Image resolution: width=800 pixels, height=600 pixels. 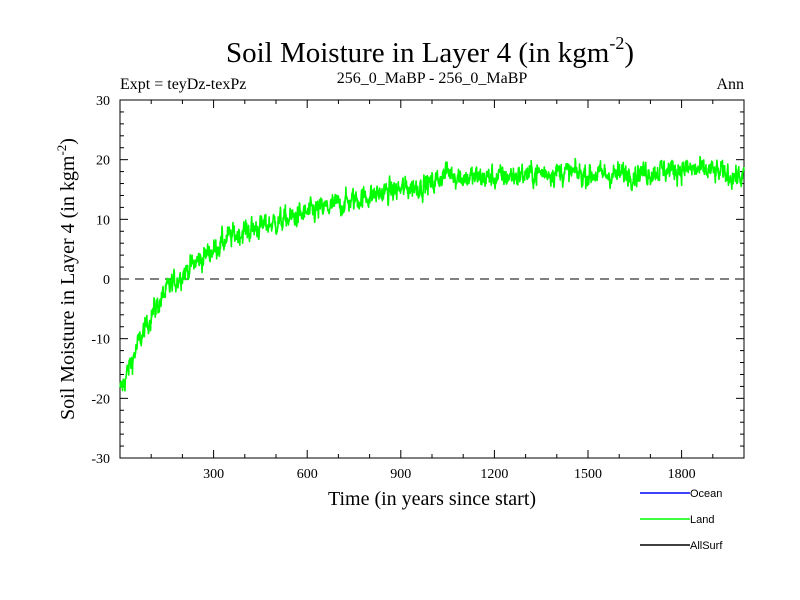 What do you see at coordinates (432, 78) in the screenshot?
I see `subtitle-center: 256_0_MaBP - 256_0_MaBP` at bounding box center [432, 78].